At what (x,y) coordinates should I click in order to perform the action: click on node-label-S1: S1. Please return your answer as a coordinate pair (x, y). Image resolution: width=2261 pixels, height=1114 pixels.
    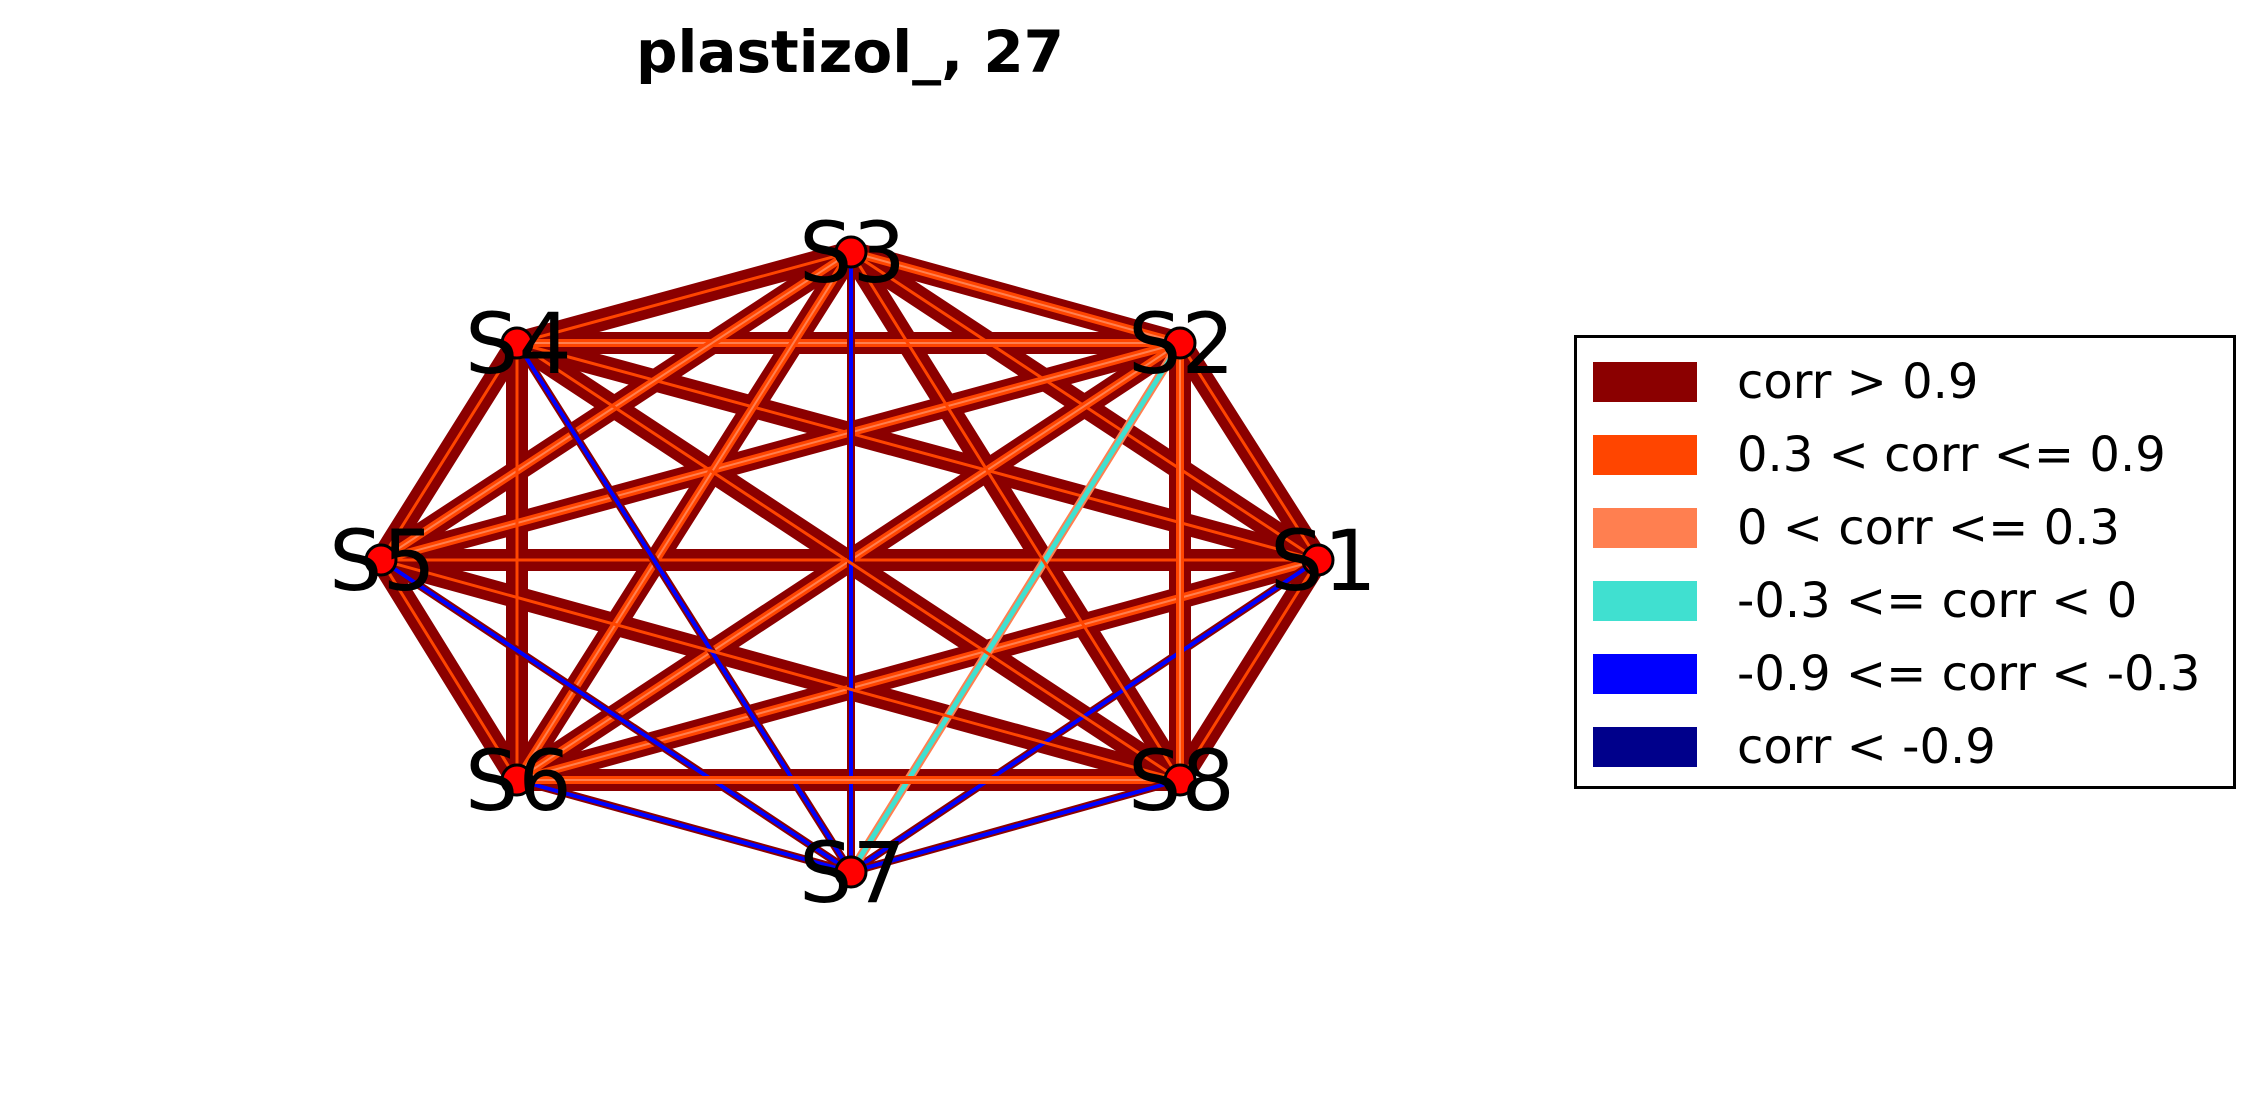
    Looking at the image, I should click on (1323, 561).